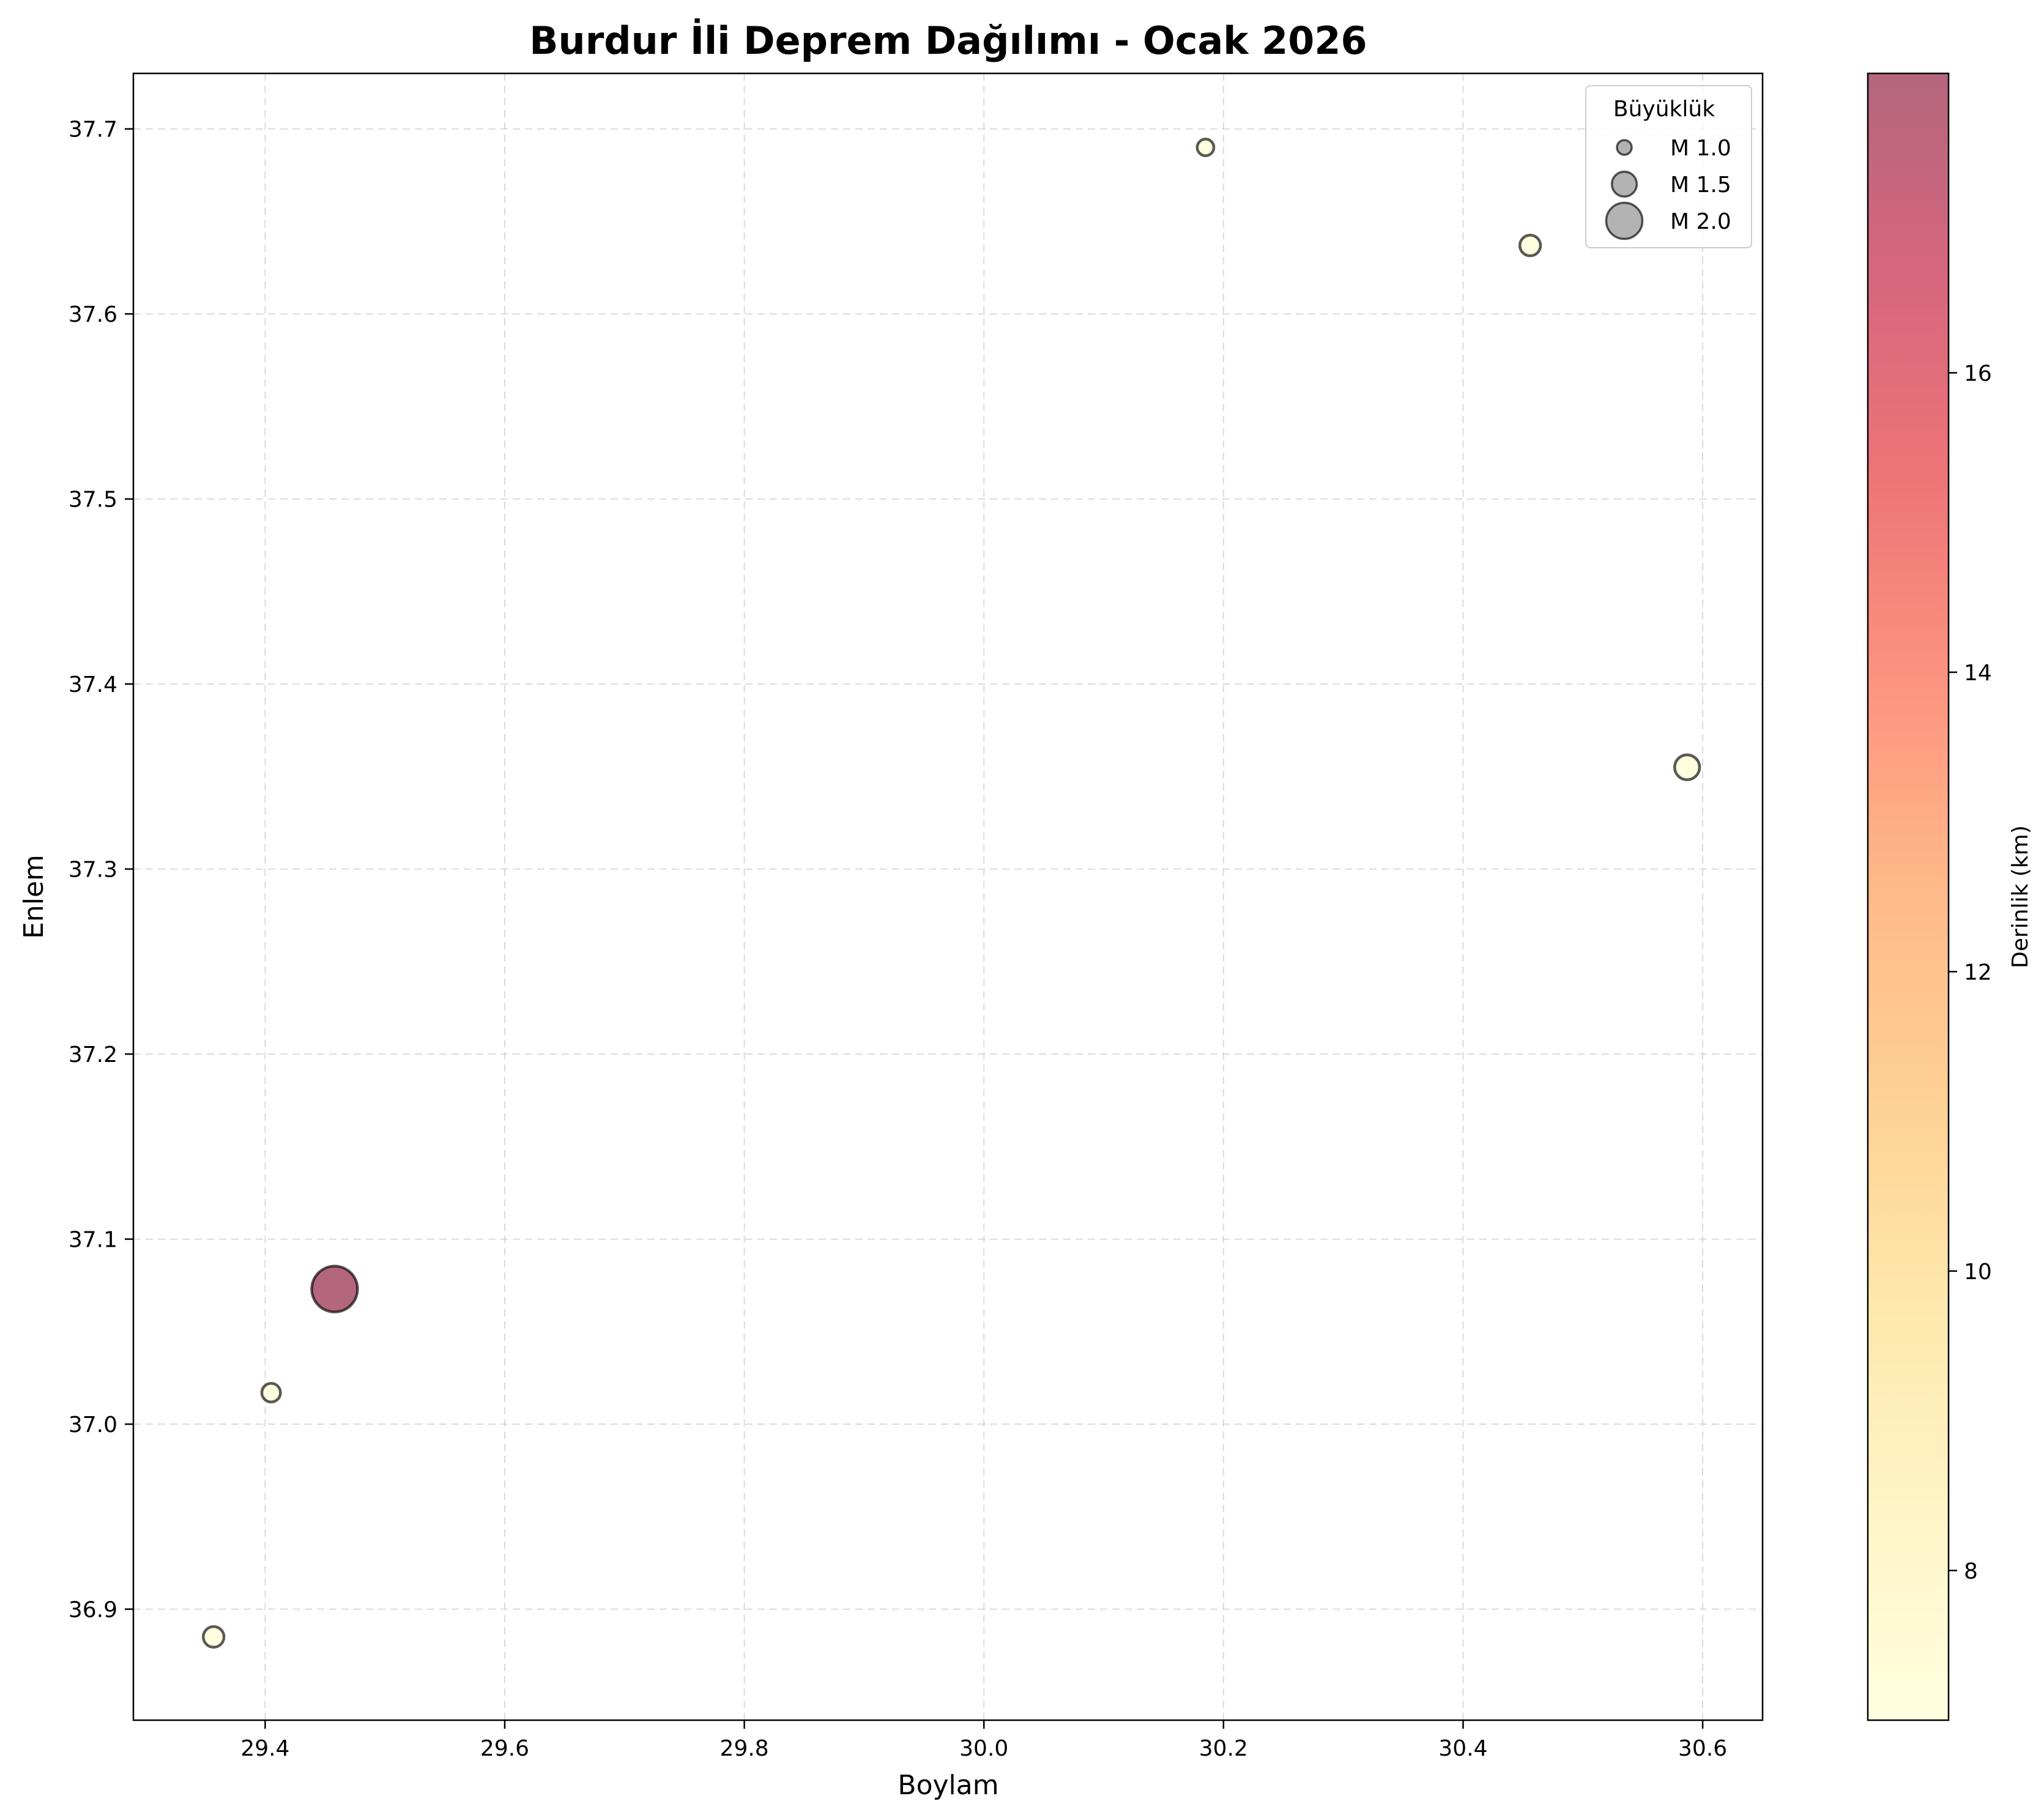 Image resolution: width=2044 pixels, height=1815 pixels. I want to click on colorbar: 8 10 12 14 16 Derinlik (km), so click(1950, 896).